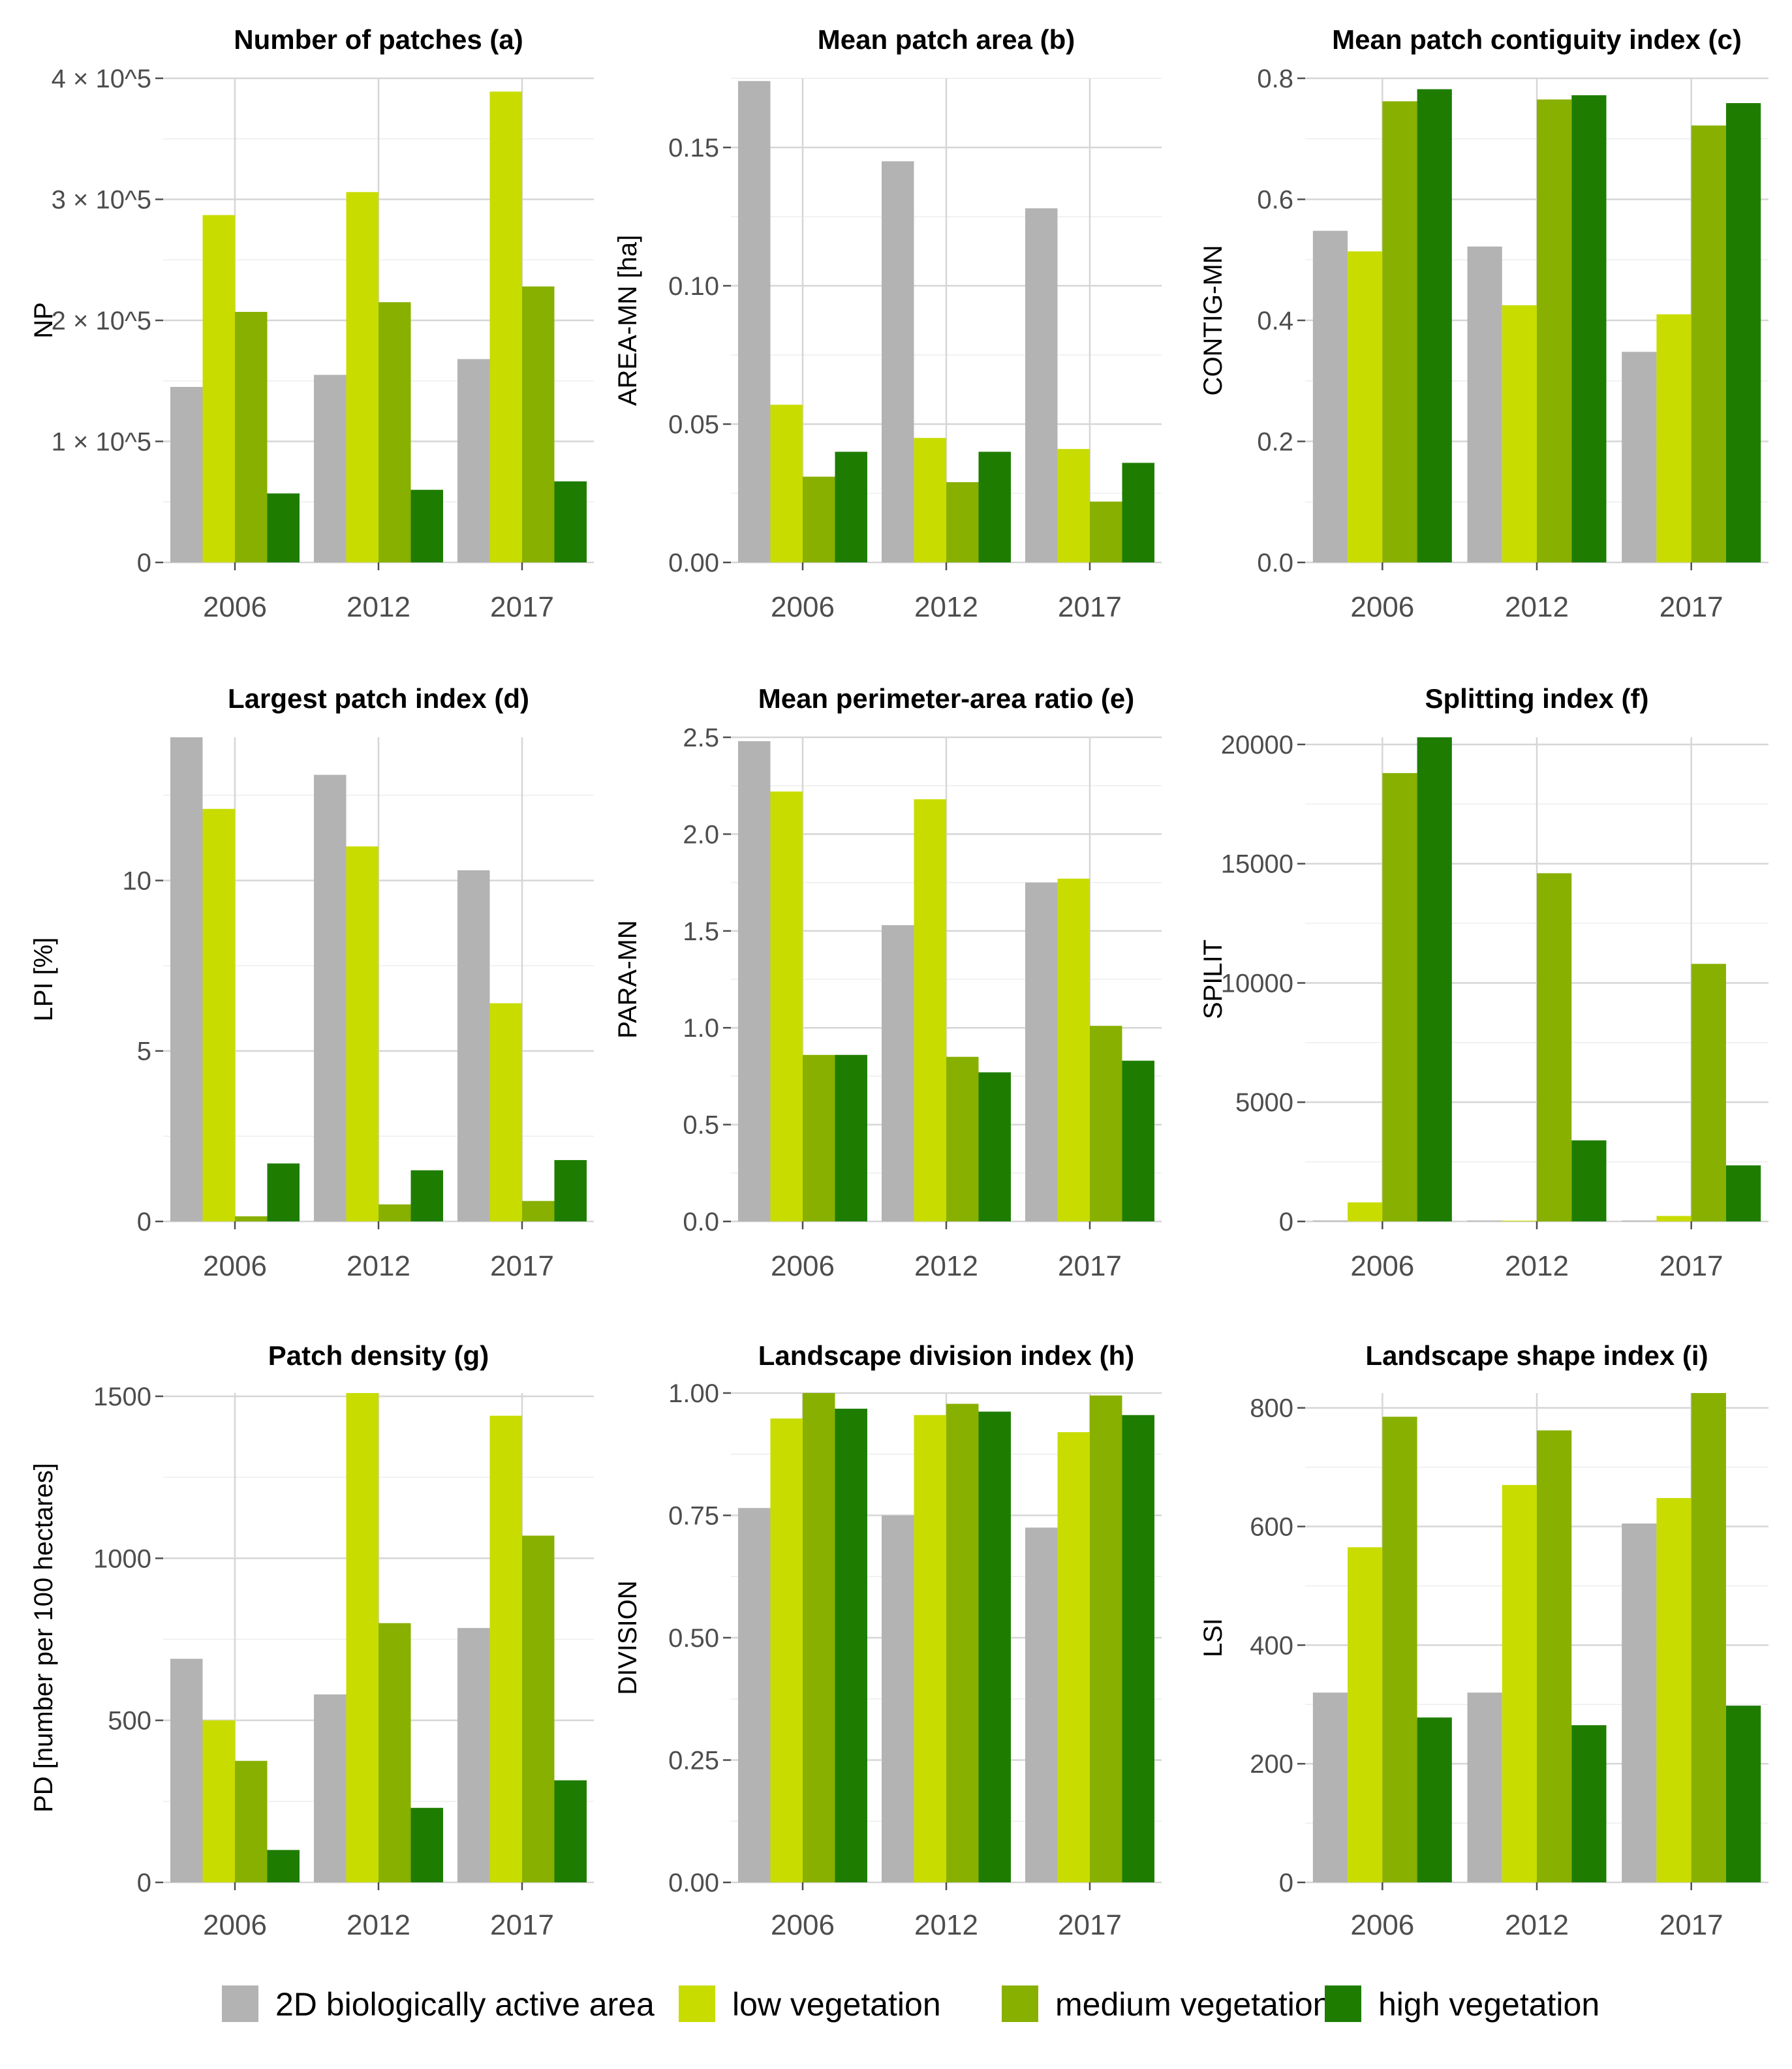 The width and height of the screenshot is (1792, 2069). Describe the element at coordinates (122, 1397) in the screenshot. I see `y-tick-label: 1500` at that location.